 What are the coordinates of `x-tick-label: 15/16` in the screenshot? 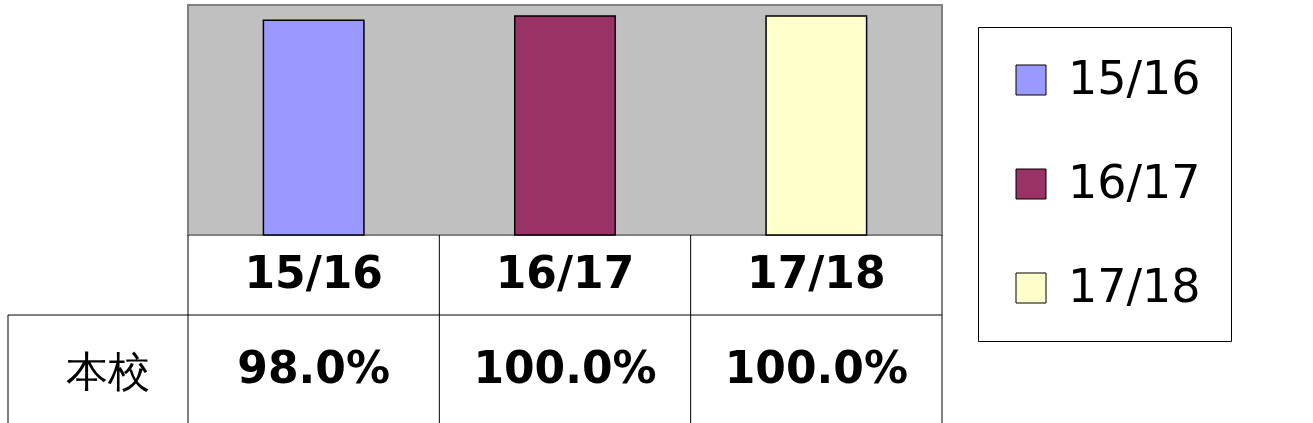 It's located at (313, 272).